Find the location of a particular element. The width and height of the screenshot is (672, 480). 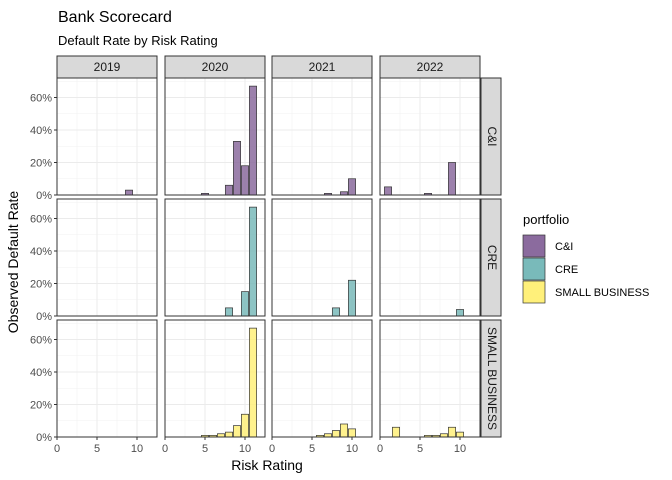

row-strip-label: C&I is located at coordinates (492, 136).